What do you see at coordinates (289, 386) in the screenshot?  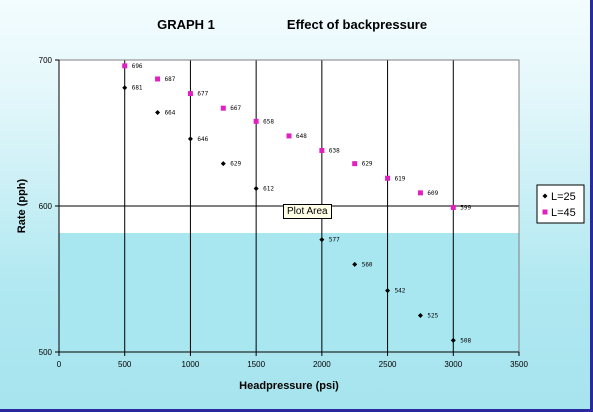 I see `x-axis-title: Headpressure (psi)` at bounding box center [289, 386].